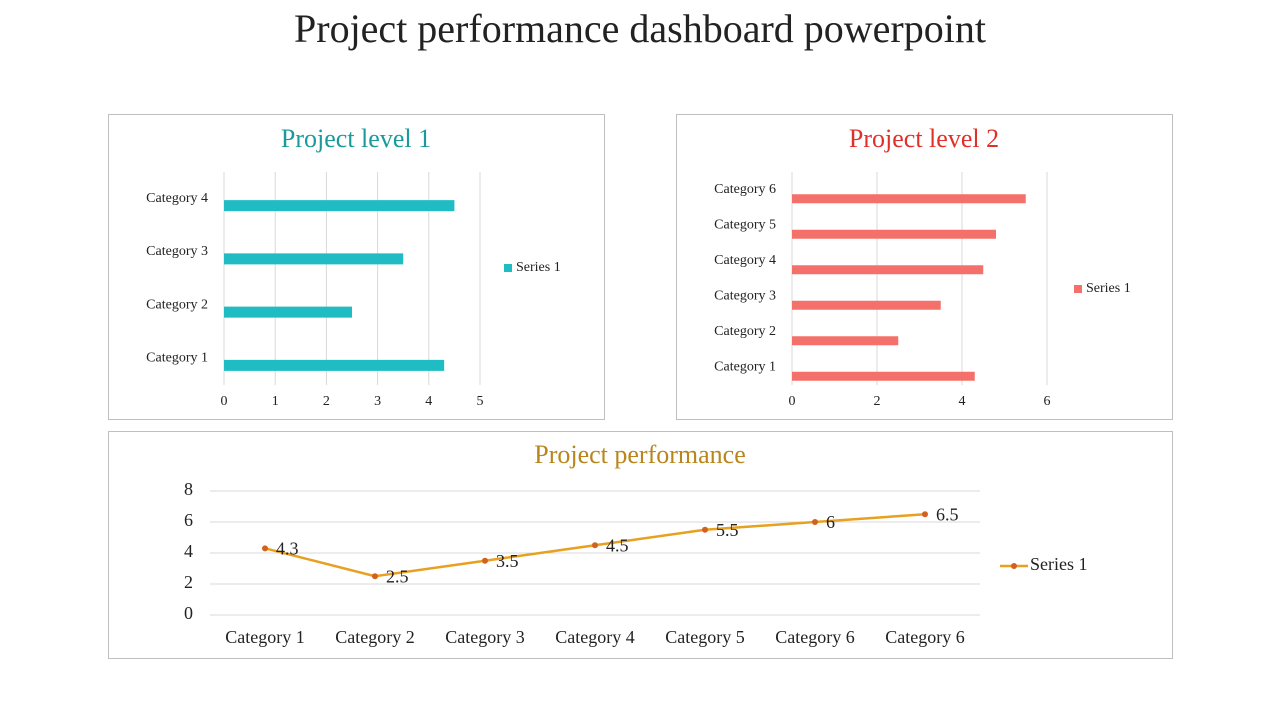  I want to click on chart-title: Project performance, so click(640, 454).